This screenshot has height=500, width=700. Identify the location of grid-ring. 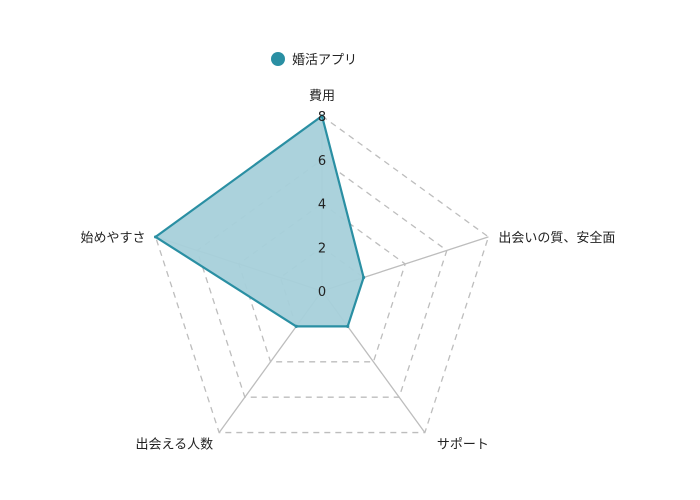
(322, 282).